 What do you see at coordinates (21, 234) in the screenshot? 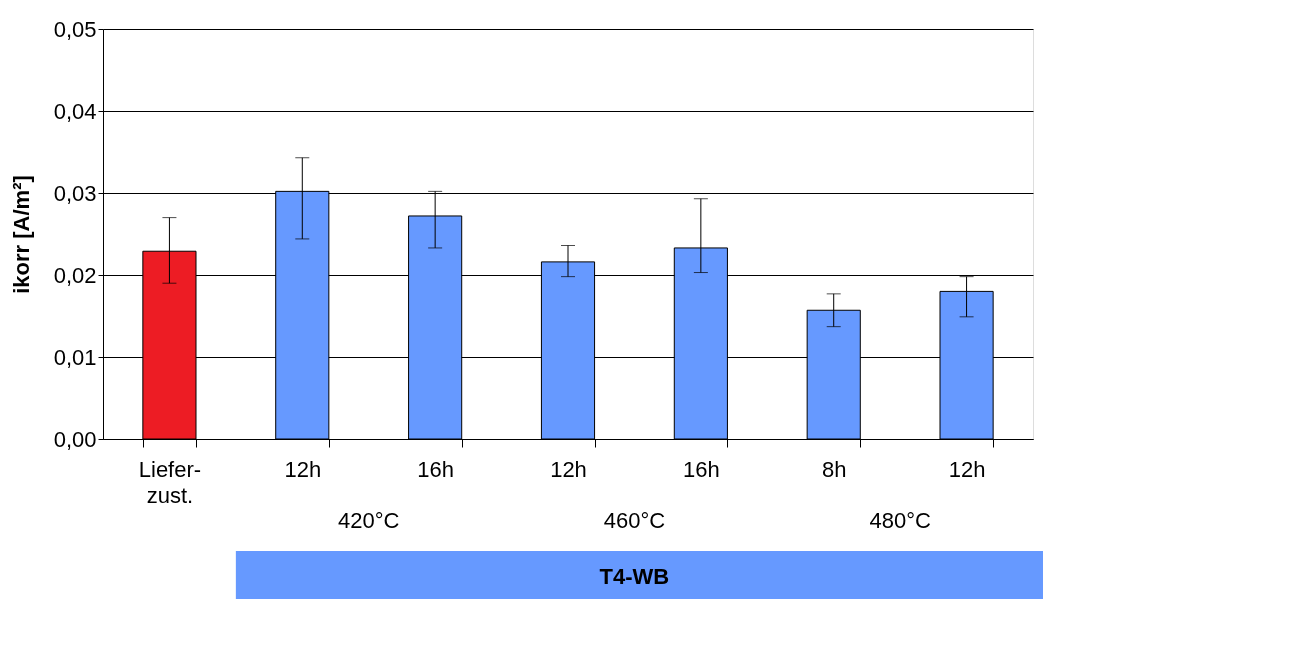
I see `y-axis-title: ikorr [A/m²]` at bounding box center [21, 234].